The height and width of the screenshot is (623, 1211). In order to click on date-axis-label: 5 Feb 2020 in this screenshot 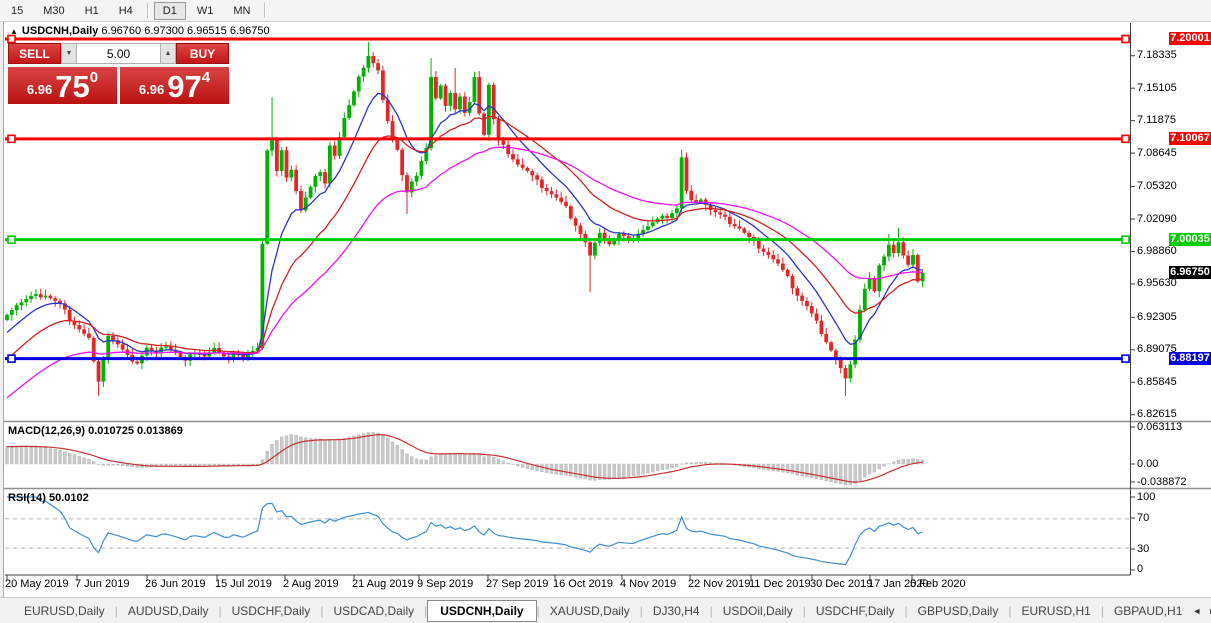, I will do `click(938, 584)`.